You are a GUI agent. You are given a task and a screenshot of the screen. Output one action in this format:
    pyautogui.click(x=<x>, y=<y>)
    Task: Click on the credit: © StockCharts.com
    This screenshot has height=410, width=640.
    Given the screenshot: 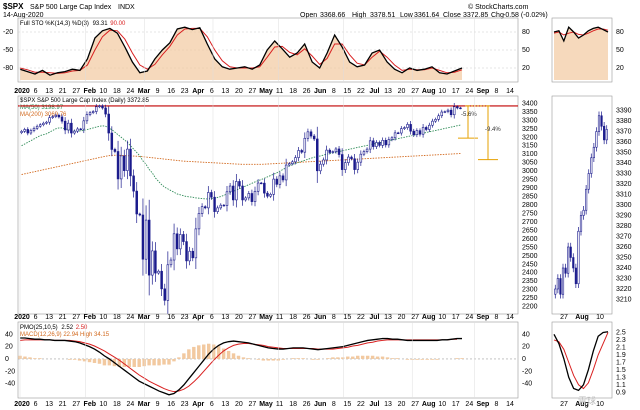 What is the action you would take?
    pyautogui.click(x=498, y=7)
    